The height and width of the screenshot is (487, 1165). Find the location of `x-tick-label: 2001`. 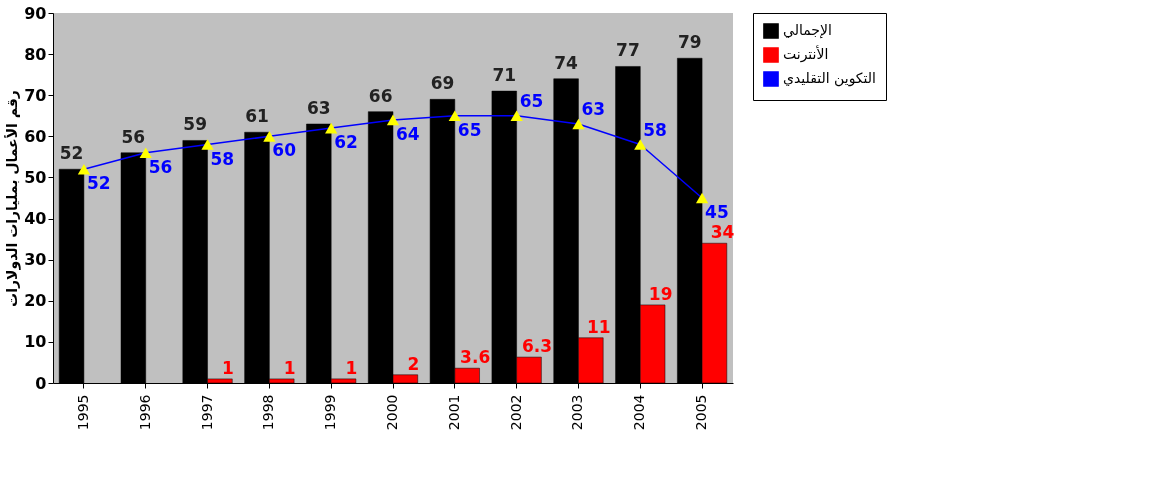

x-tick-label: 2001 is located at coordinates (453, 412).